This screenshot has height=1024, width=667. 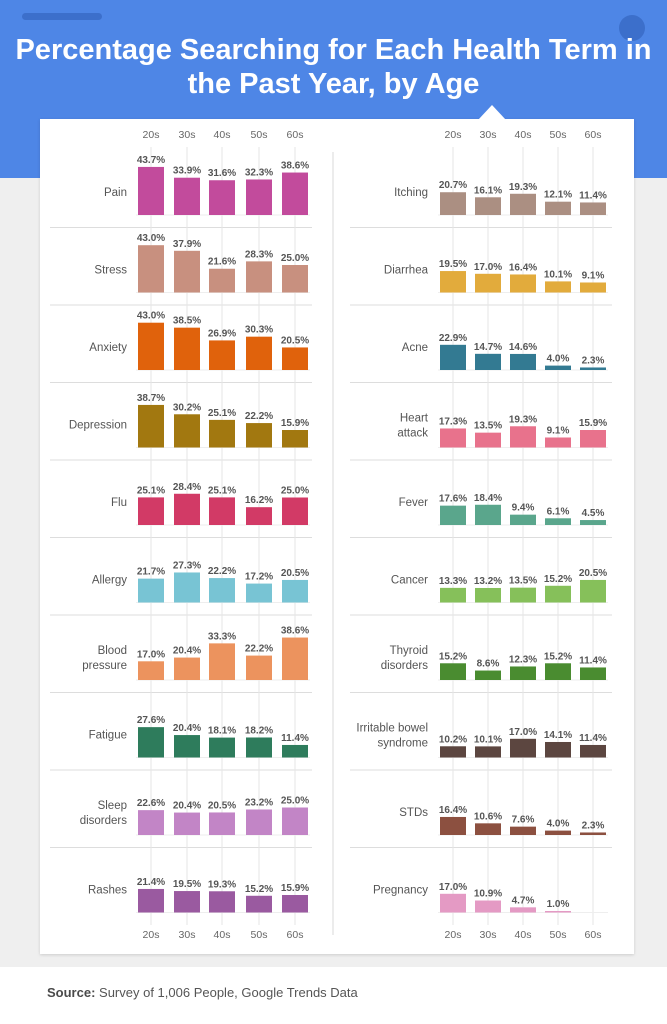 What do you see at coordinates (558, 935) in the screenshot?
I see `x-tick-label-bottom: 50s` at bounding box center [558, 935].